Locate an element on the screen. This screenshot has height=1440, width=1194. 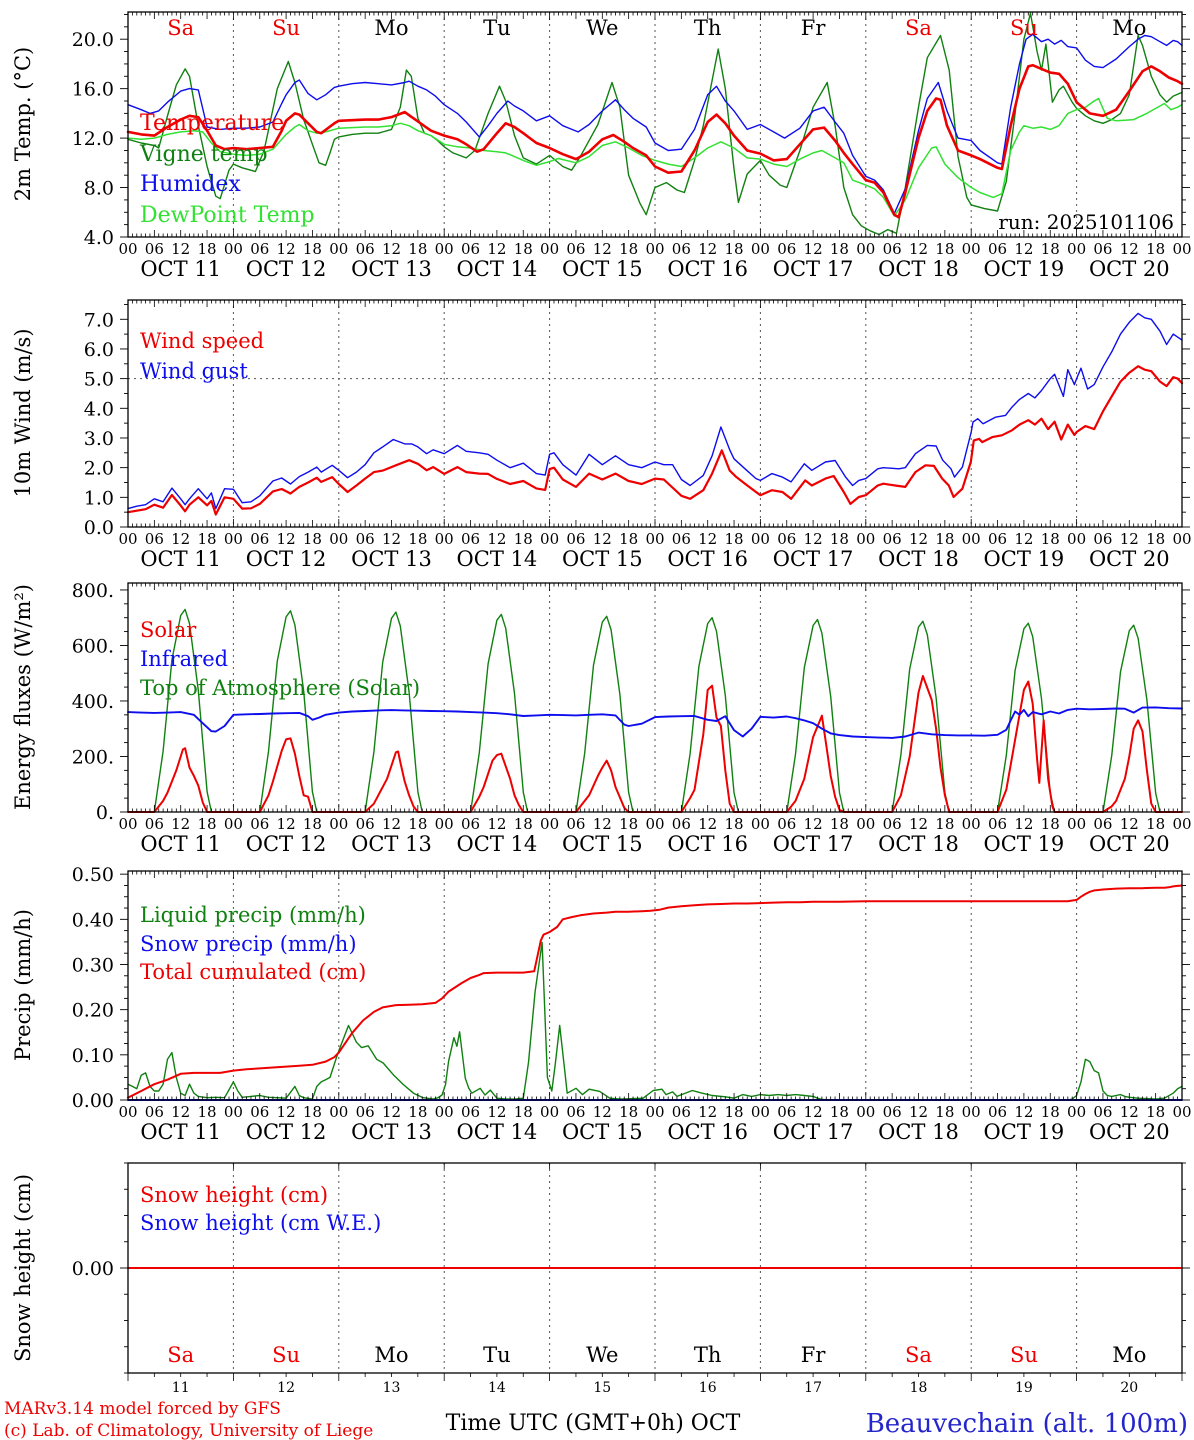
y-axis-title-snow: Snow height (cm) is located at coordinates (23, 1268).